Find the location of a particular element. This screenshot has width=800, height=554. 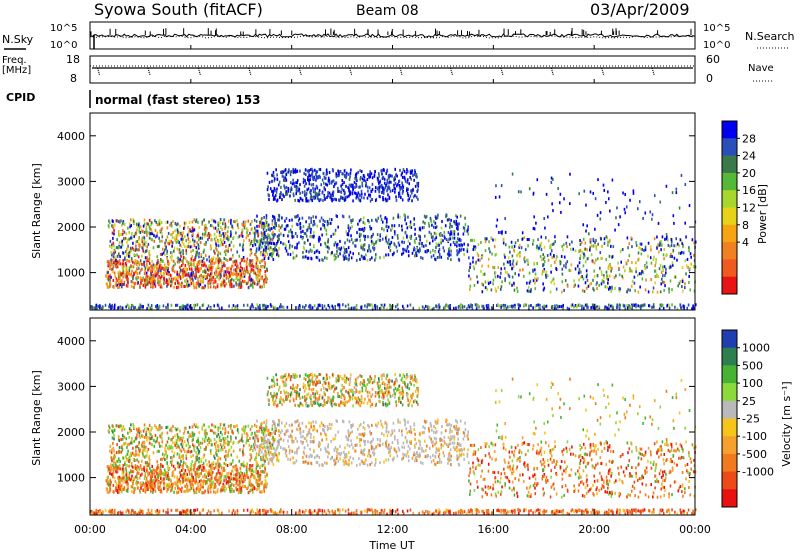

frequency-panel-frame is located at coordinates (392, 69).